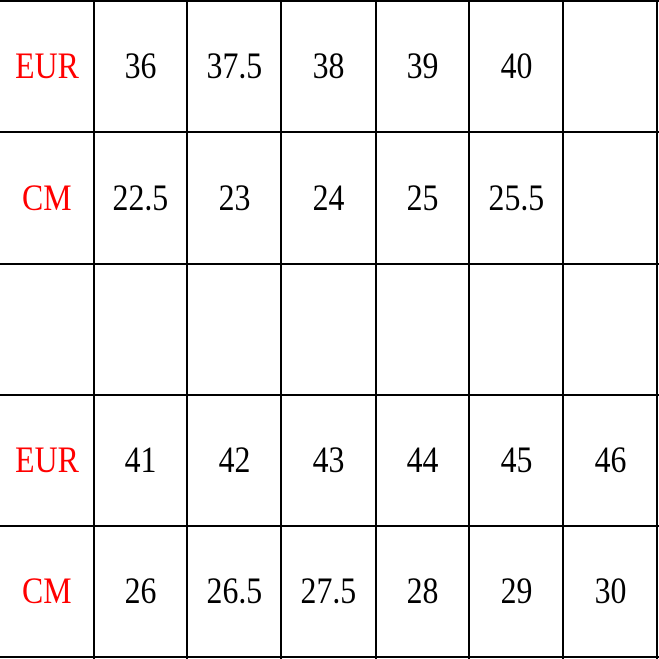  I want to click on size-value: 41, so click(140, 460).